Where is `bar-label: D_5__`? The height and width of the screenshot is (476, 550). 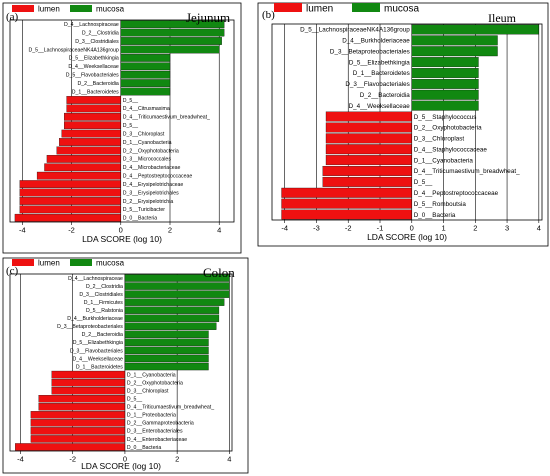 bar-label: D_5__ is located at coordinates (130, 101).